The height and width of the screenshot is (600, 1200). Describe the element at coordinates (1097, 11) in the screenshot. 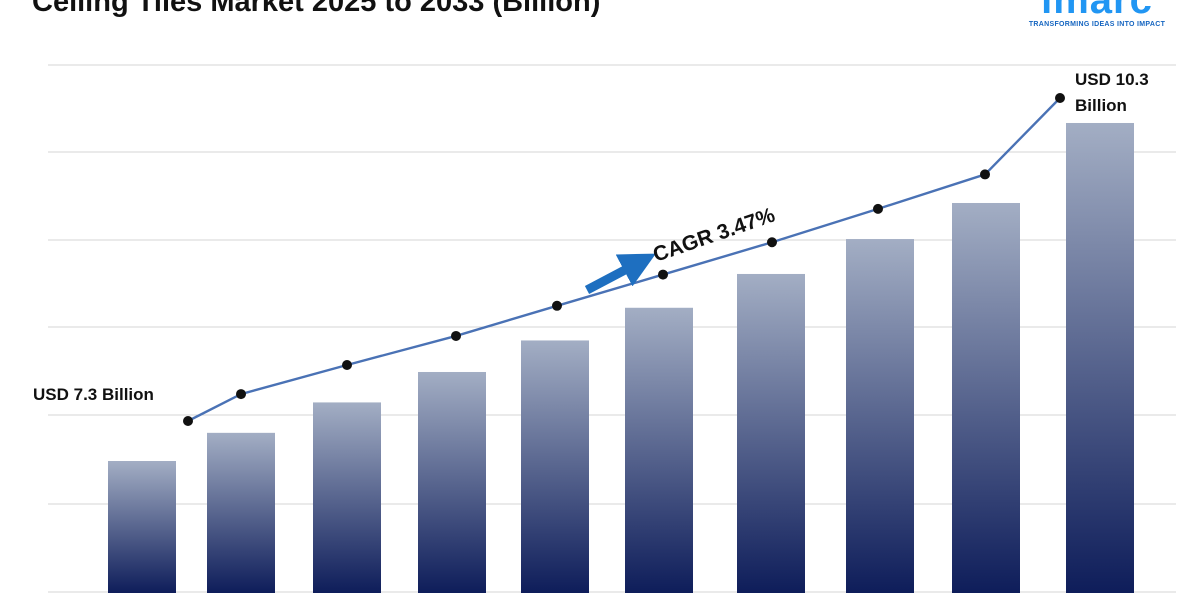

I see `logo-wordmark: imarc` at that location.